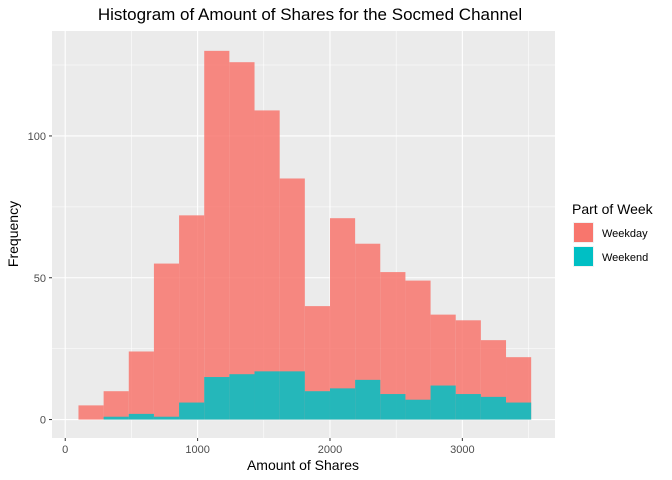 Image resolution: width=672 pixels, height=480 pixels. What do you see at coordinates (303, 465) in the screenshot?
I see `x-axis-title: Amount of Shares` at bounding box center [303, 465].